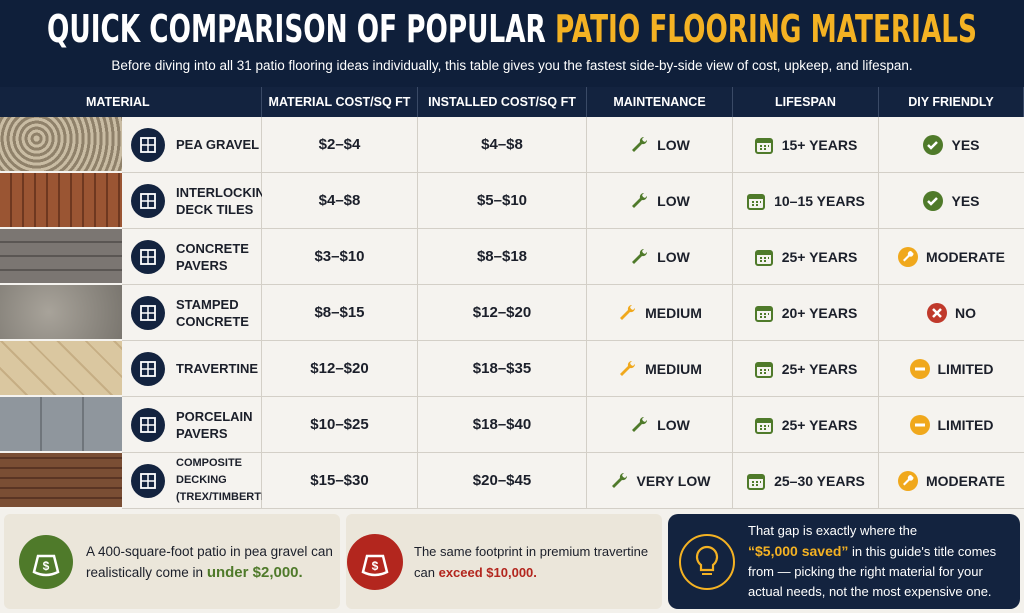 This screenshot has width=1024, height=613. I want to click on material-name: INTERLOCKING DECK TILES, so click(225, 200).